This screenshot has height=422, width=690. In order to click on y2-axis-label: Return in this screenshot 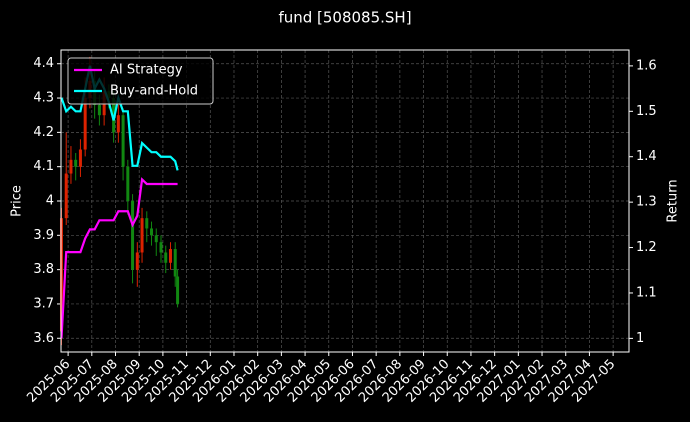, I will do `click(673, 200)`.